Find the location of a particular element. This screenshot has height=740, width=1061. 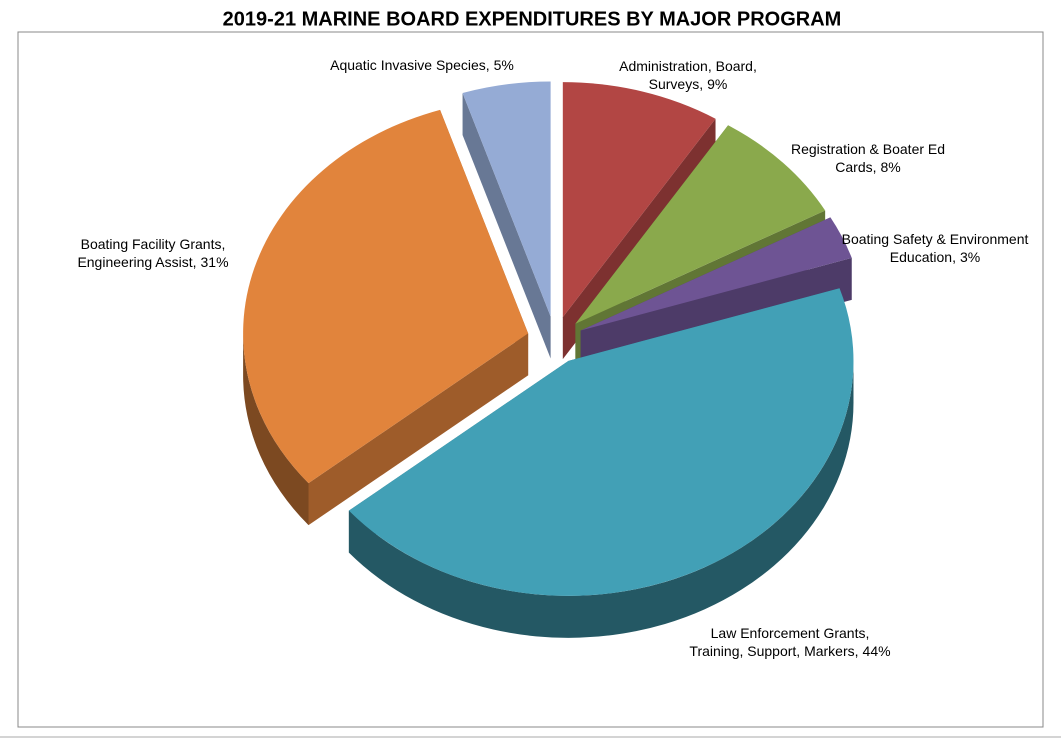

category-label: Aquatic Invasive Species, is located at coordinates (410, 65).